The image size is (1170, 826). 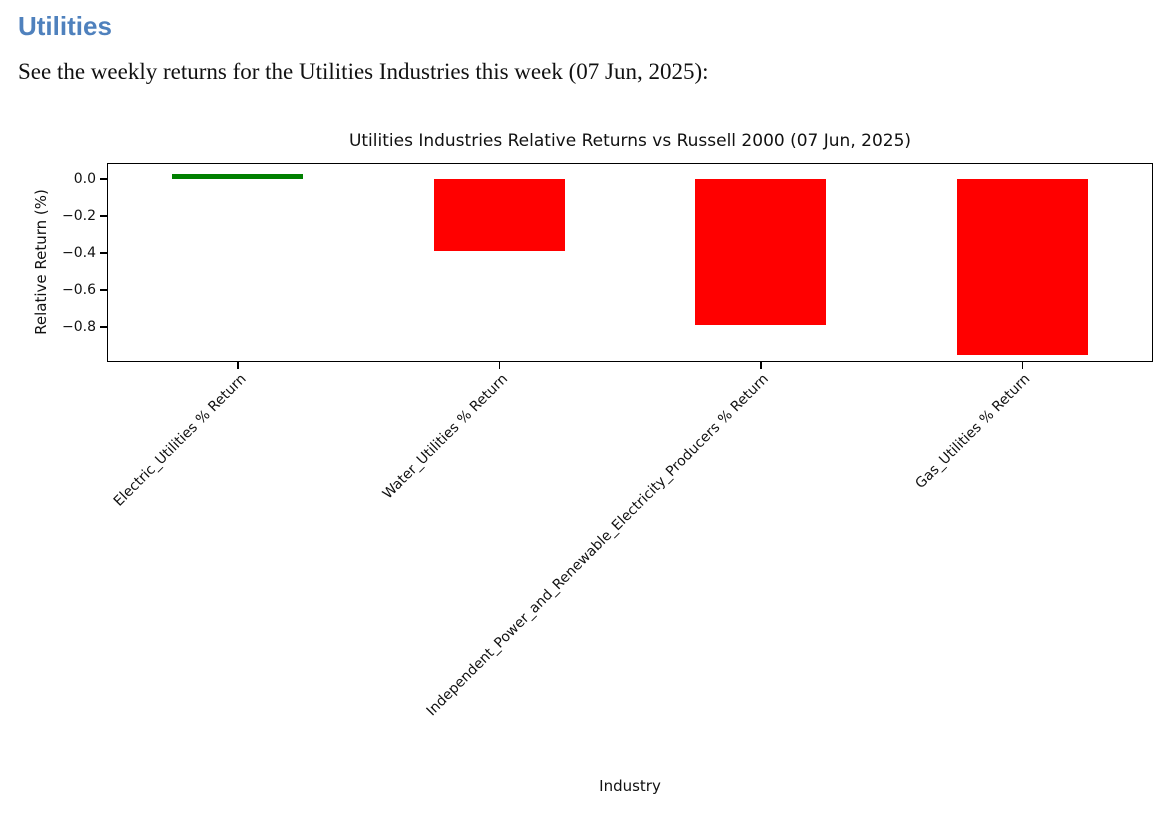 What do you see at coordinates (65, 26) in the screenshot?
I see `page-title: Utilities` at bounding box center [65, 26].